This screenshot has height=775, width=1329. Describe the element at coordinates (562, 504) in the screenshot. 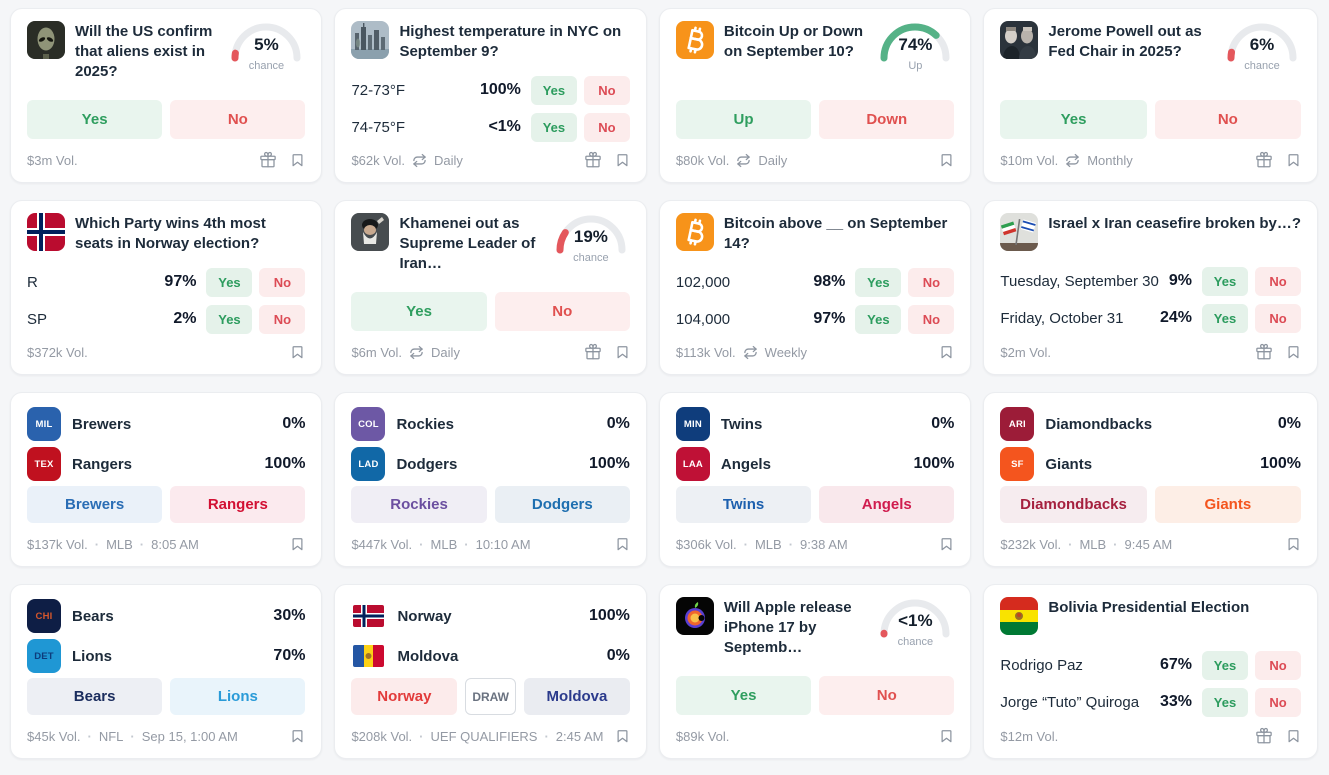

I see `dodgers-button: Dodgers` at that location.